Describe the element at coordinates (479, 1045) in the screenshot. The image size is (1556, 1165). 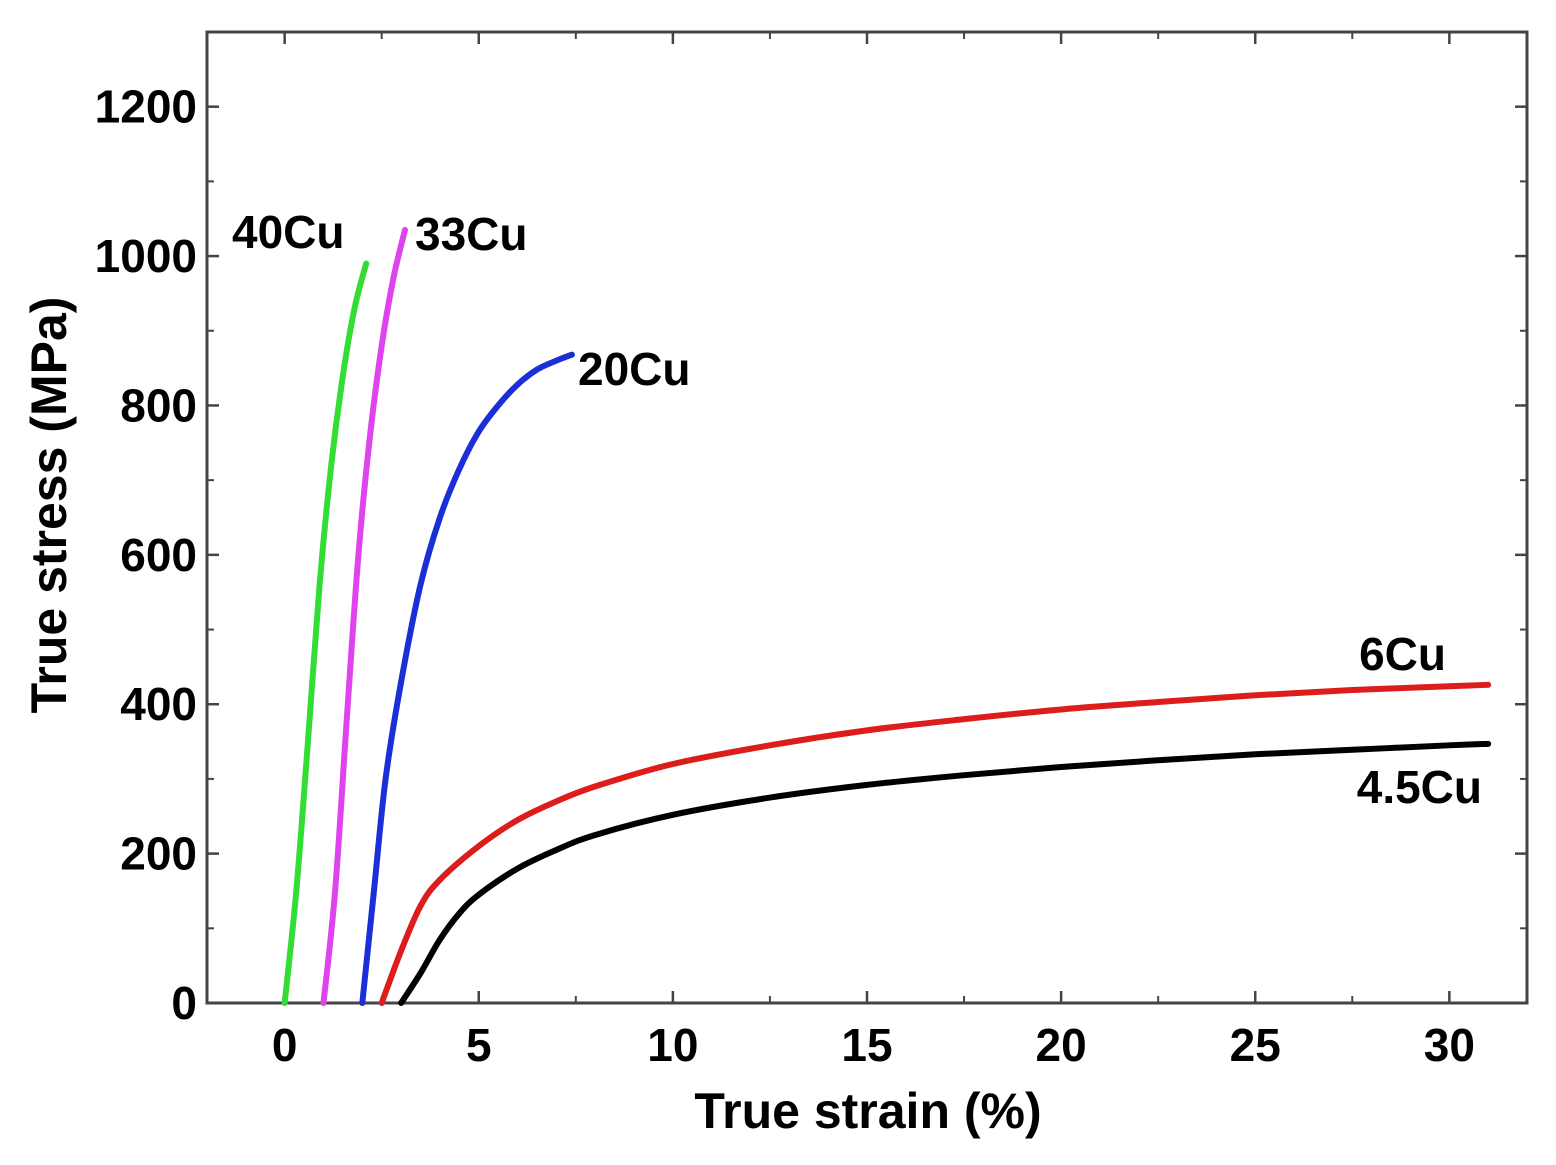
I see `x-tick-label: 5` at that location.